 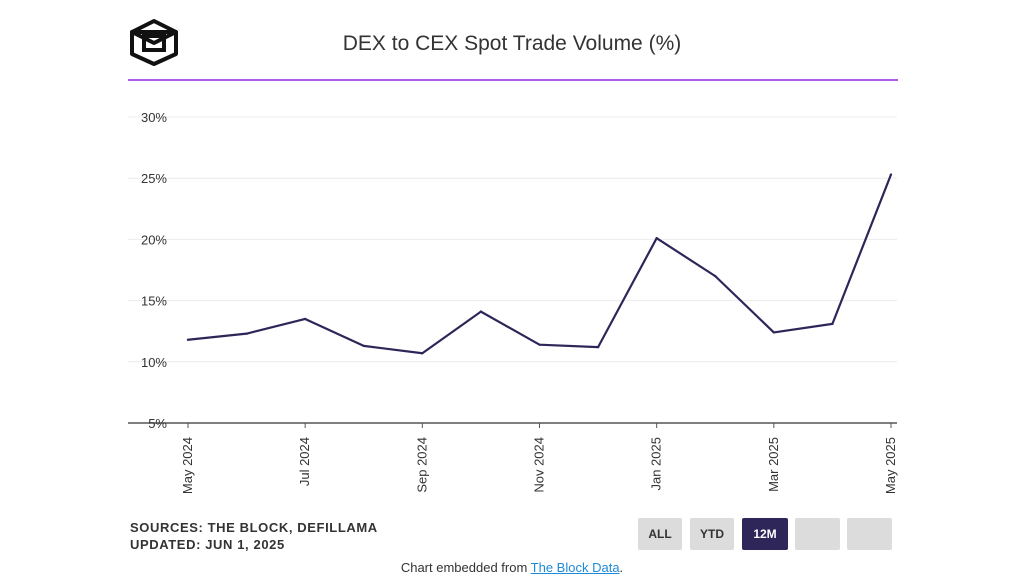 What do you see at coordinates (765, 534) in the screenshot?
I see `range-12m-button: 12M` at bounding box center [765, 534].